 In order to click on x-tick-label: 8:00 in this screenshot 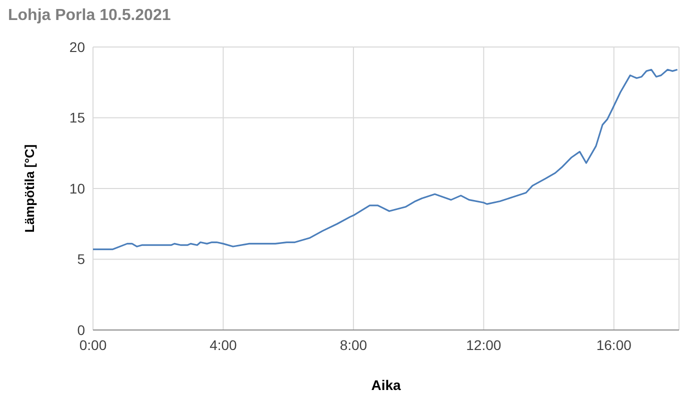, I will do `click(354, 345)`.